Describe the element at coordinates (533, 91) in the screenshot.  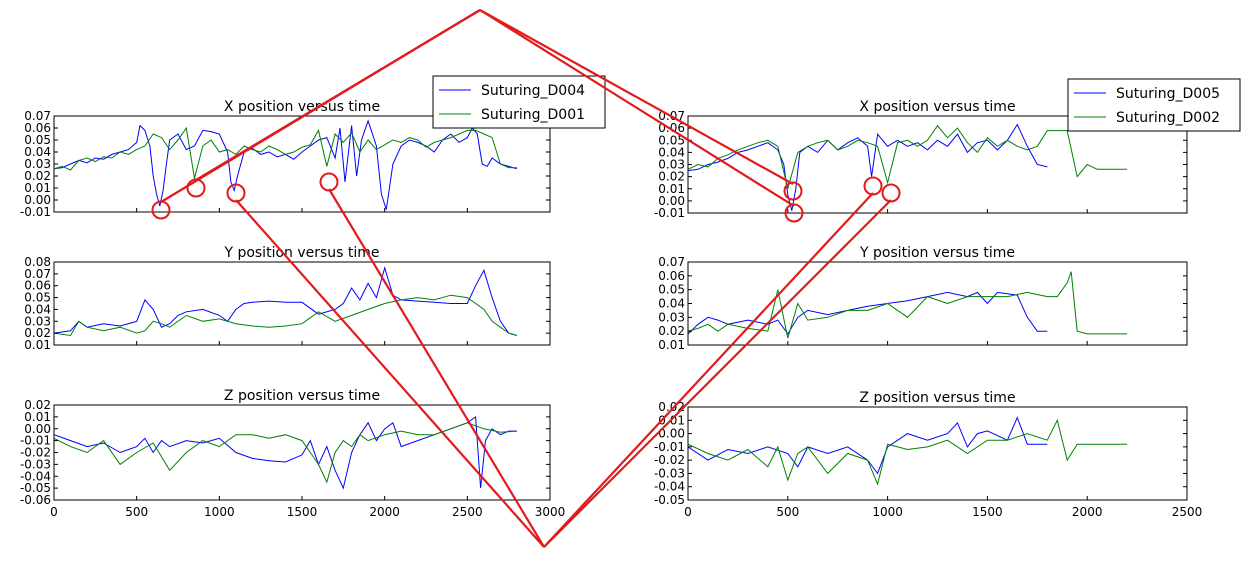
I see `legend-entry: Suturing_D004` at that location.